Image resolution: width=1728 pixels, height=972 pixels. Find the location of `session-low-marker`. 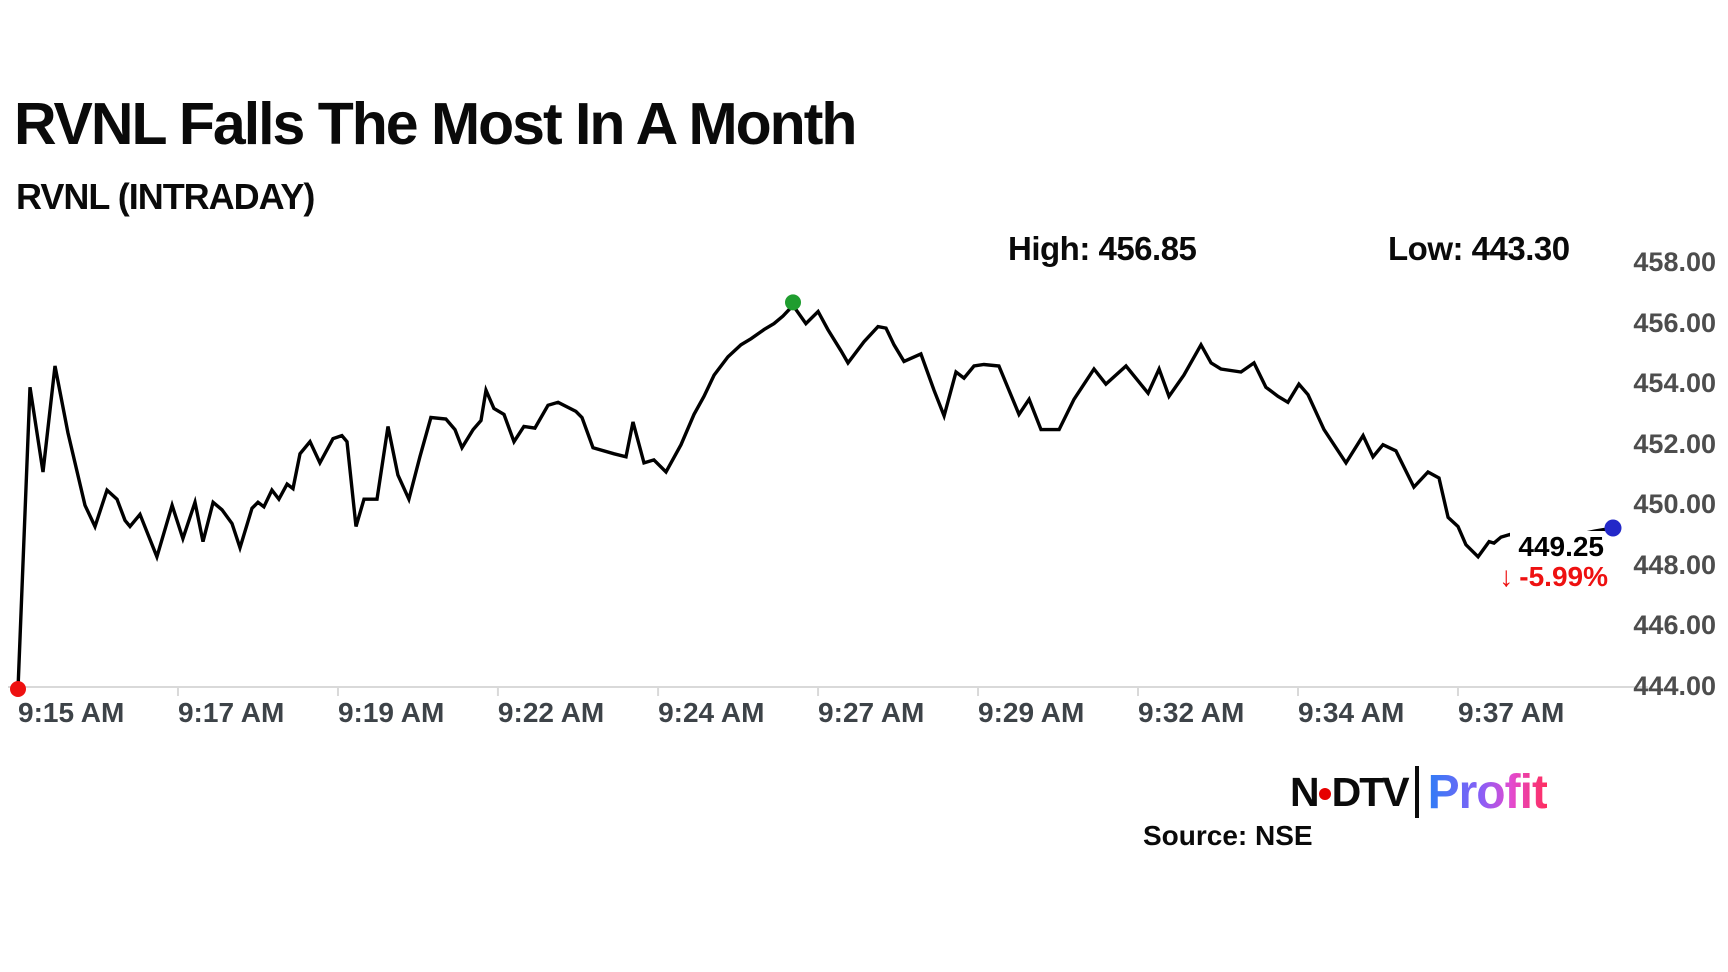

session-low-marker is located at coordinates (18, 689).